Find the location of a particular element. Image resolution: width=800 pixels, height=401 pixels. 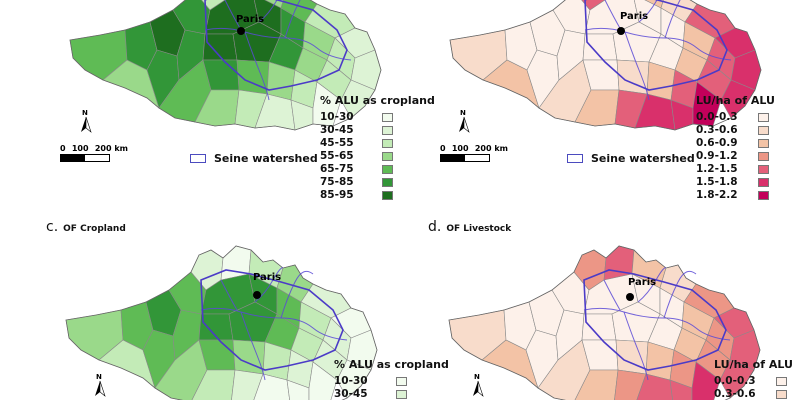

map-regions is located at coordinates (225, 65).